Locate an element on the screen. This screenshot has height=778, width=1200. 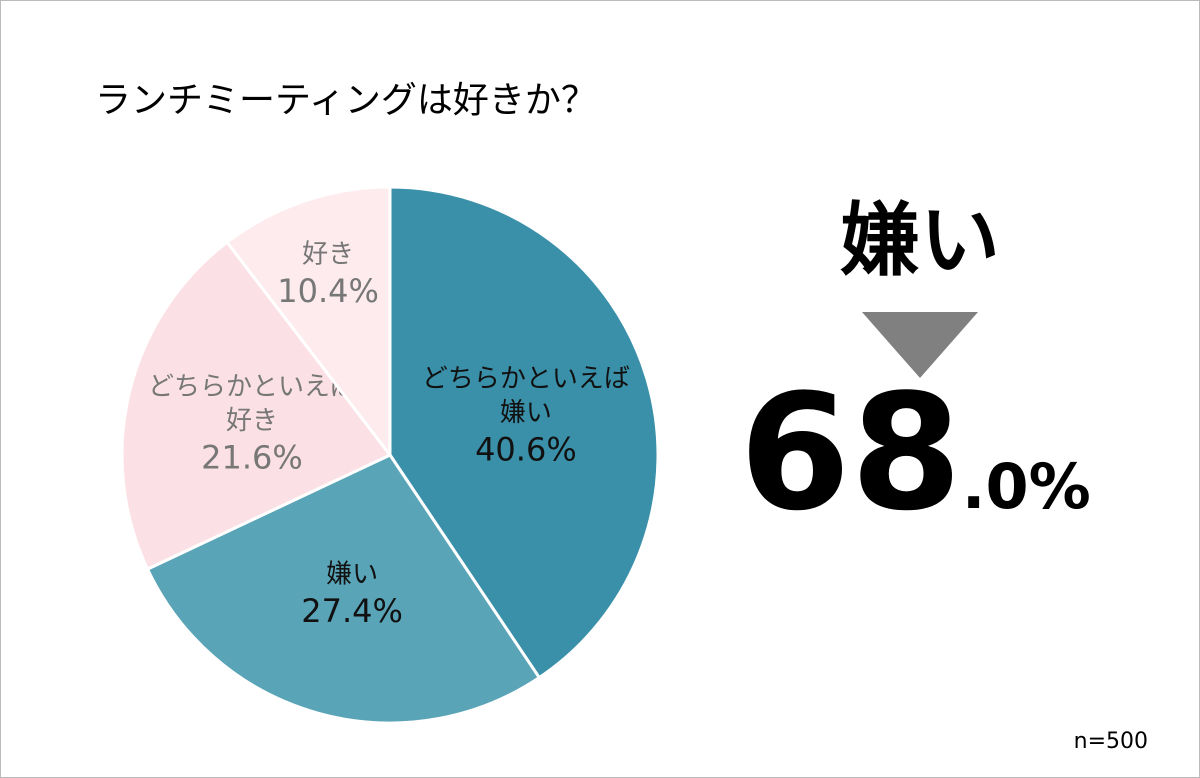
callout-arrow is located at coordinates (920, 345).